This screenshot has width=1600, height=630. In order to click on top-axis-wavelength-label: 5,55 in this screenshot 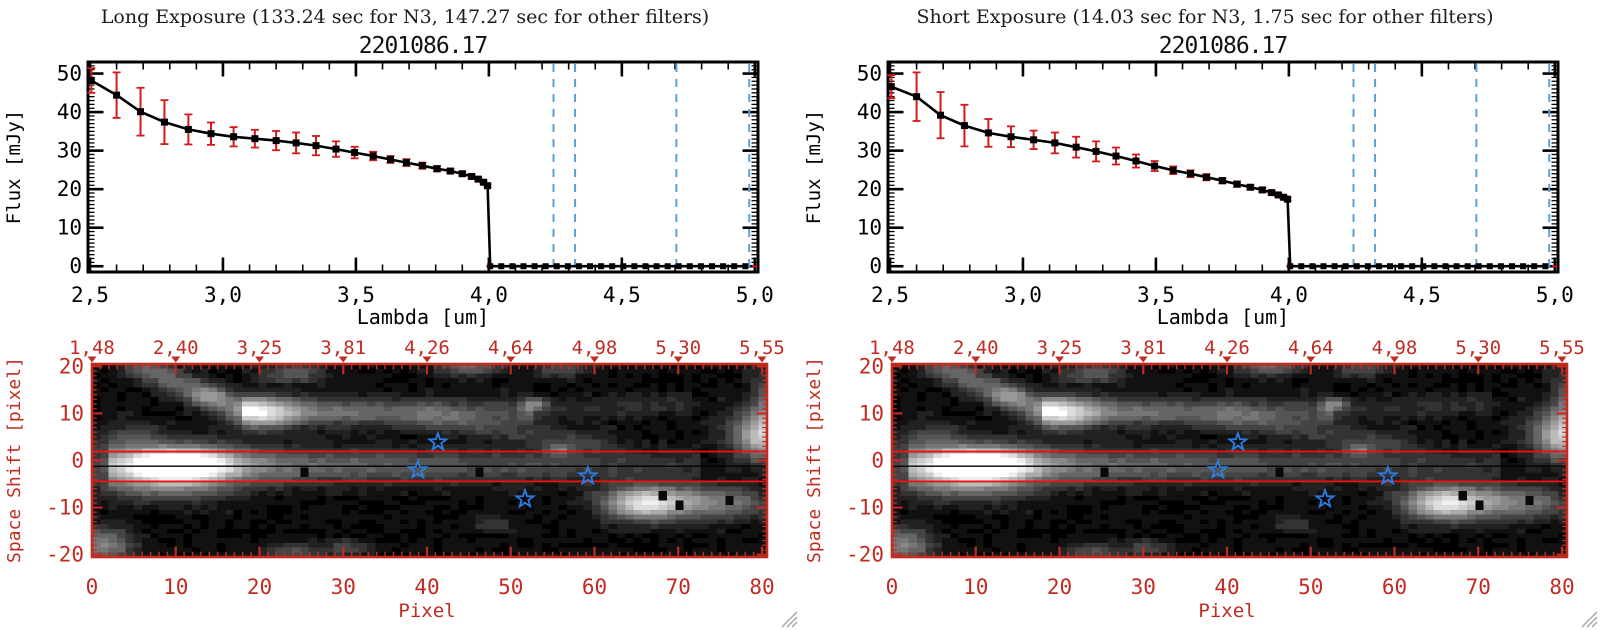, I will do `click(762, 348)`.